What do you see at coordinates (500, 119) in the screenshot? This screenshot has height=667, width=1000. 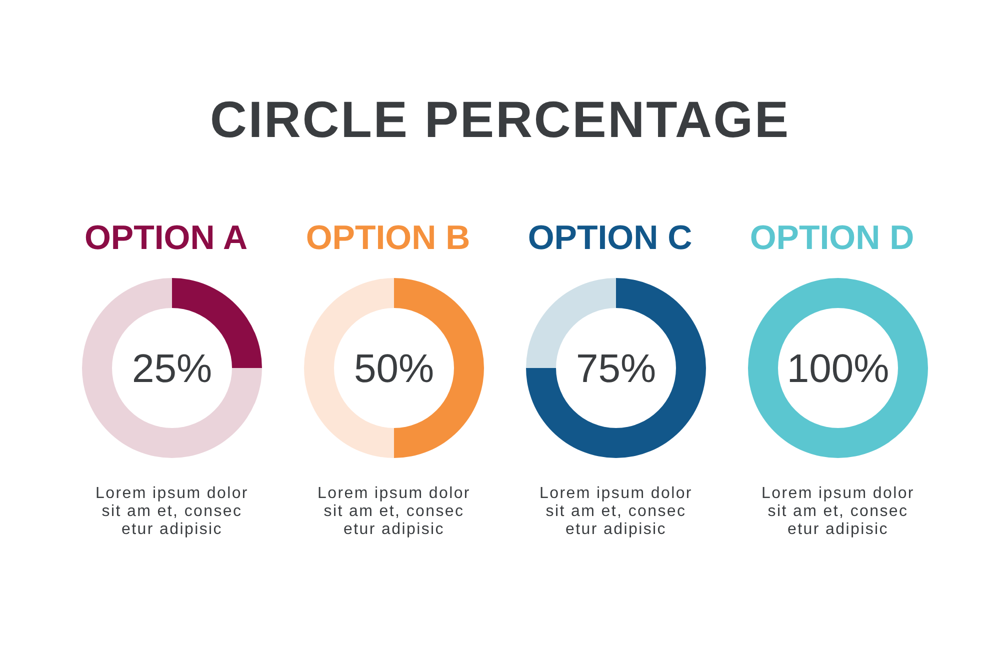 I see `text: CIRCLE PERCENTAGE` at bounding box center [500, 119].